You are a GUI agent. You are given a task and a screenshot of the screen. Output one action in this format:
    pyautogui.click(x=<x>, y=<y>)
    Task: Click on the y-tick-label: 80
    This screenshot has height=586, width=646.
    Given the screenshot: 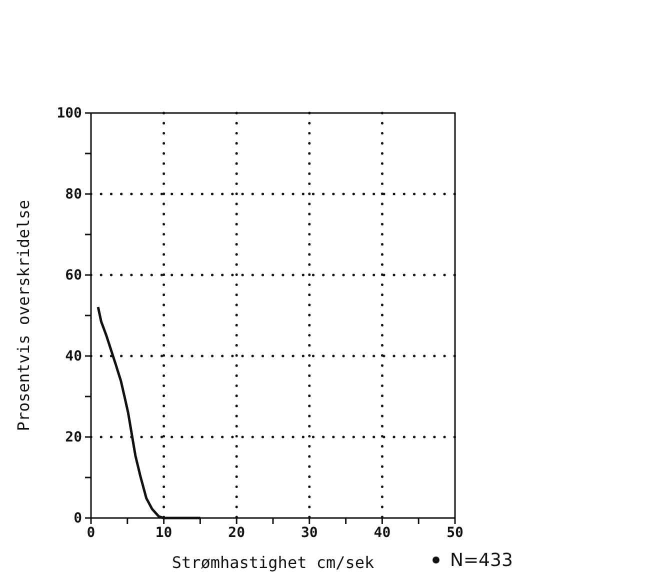 What is the action you would take?
    pyautogui.click(x=73, y=194)
    